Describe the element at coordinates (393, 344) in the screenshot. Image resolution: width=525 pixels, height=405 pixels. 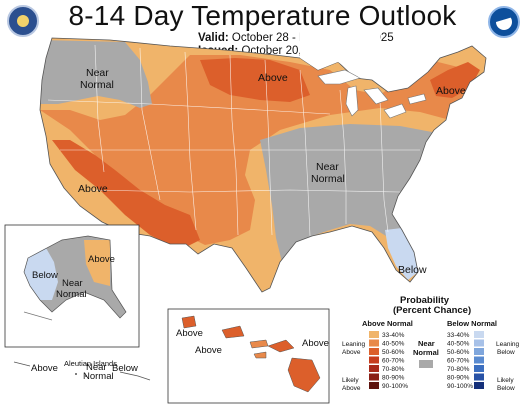
I see `legend-above-bin-label: 40-50%` at that location.